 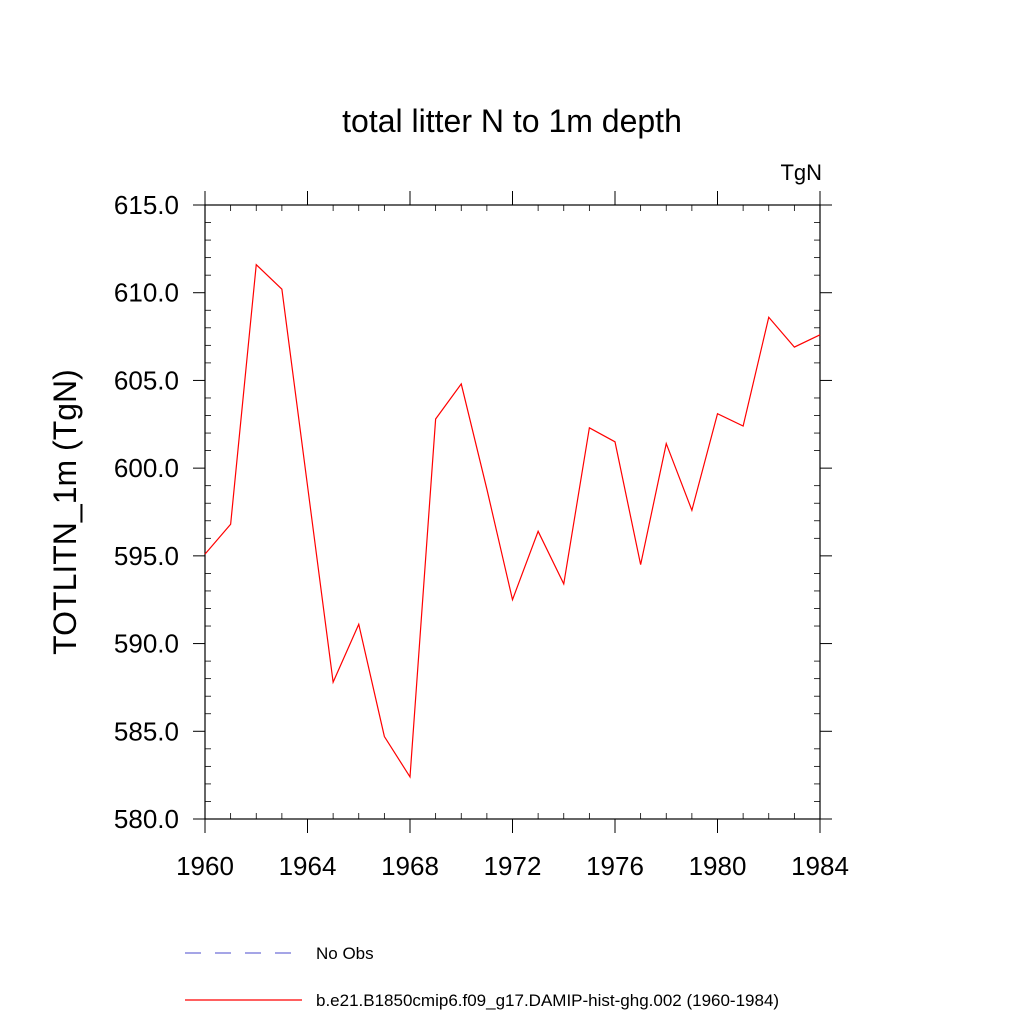 I want to click on y-axis-label: TOTLITN_1m (TgN), so click(x=65, y=512).